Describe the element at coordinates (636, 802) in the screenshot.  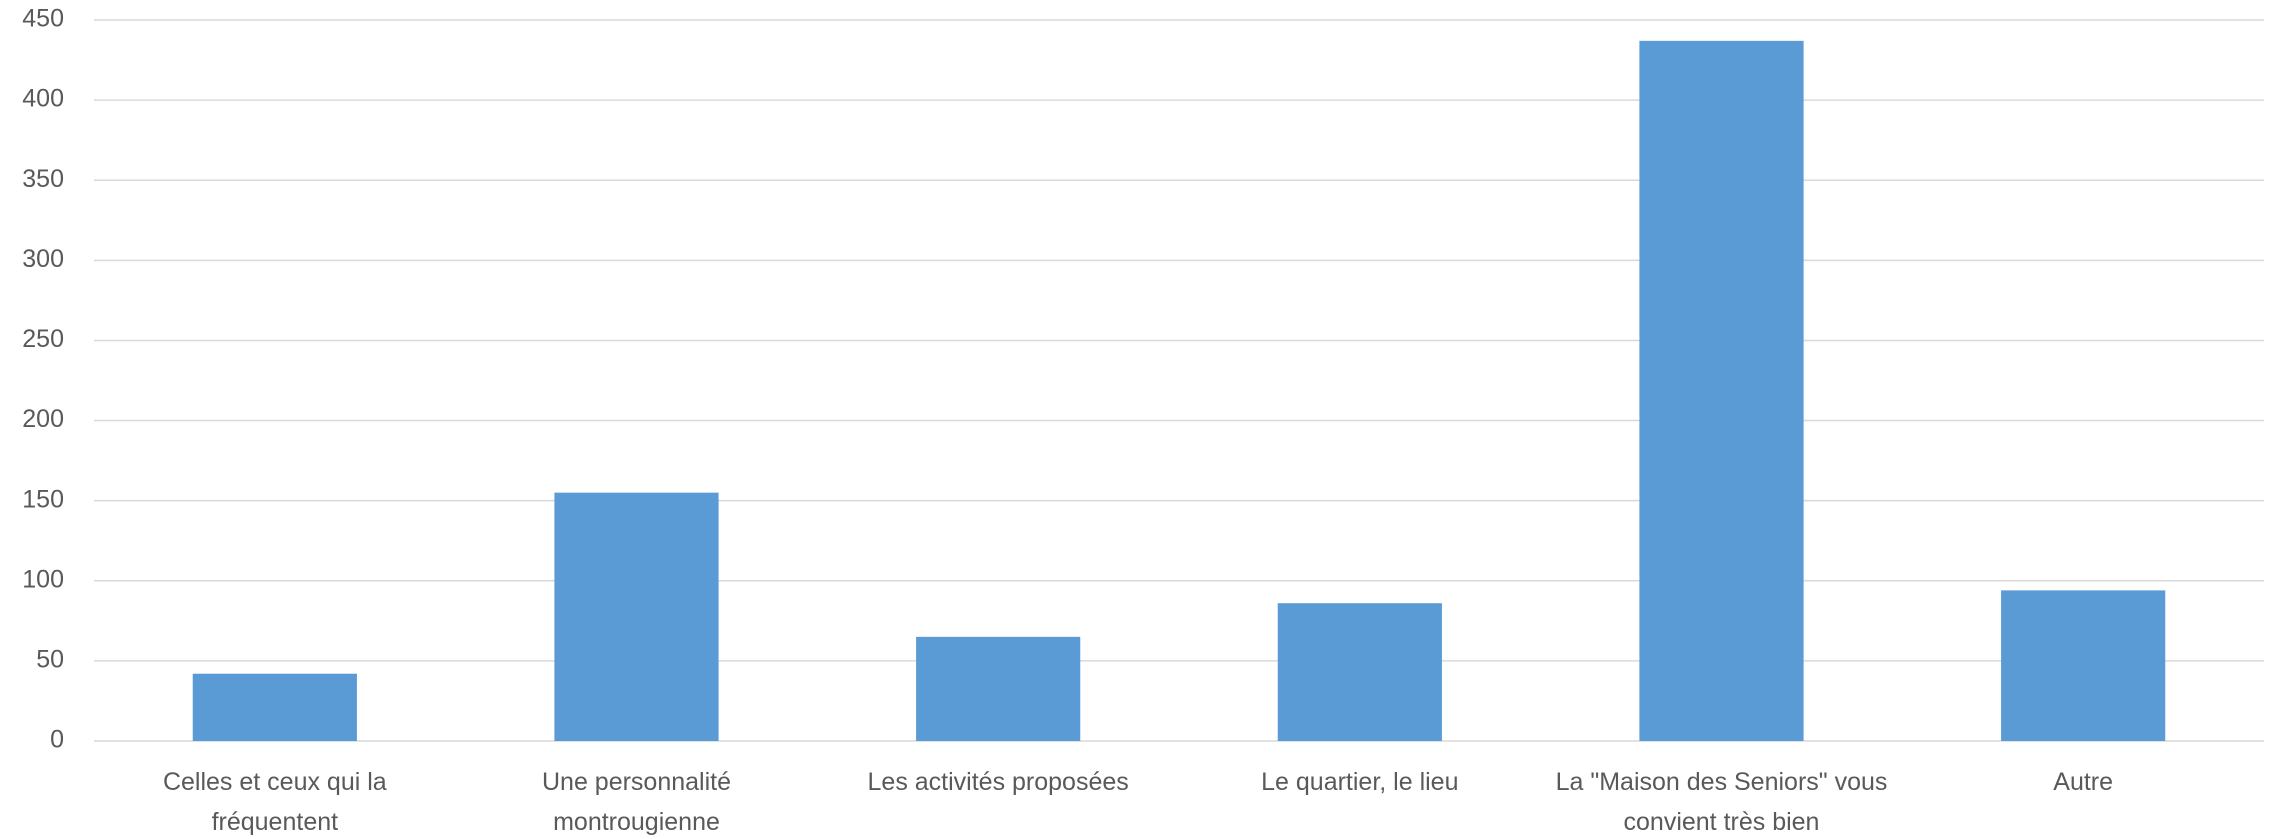
I see `x-tick-label: Une personnalité montrougienne` at that location.